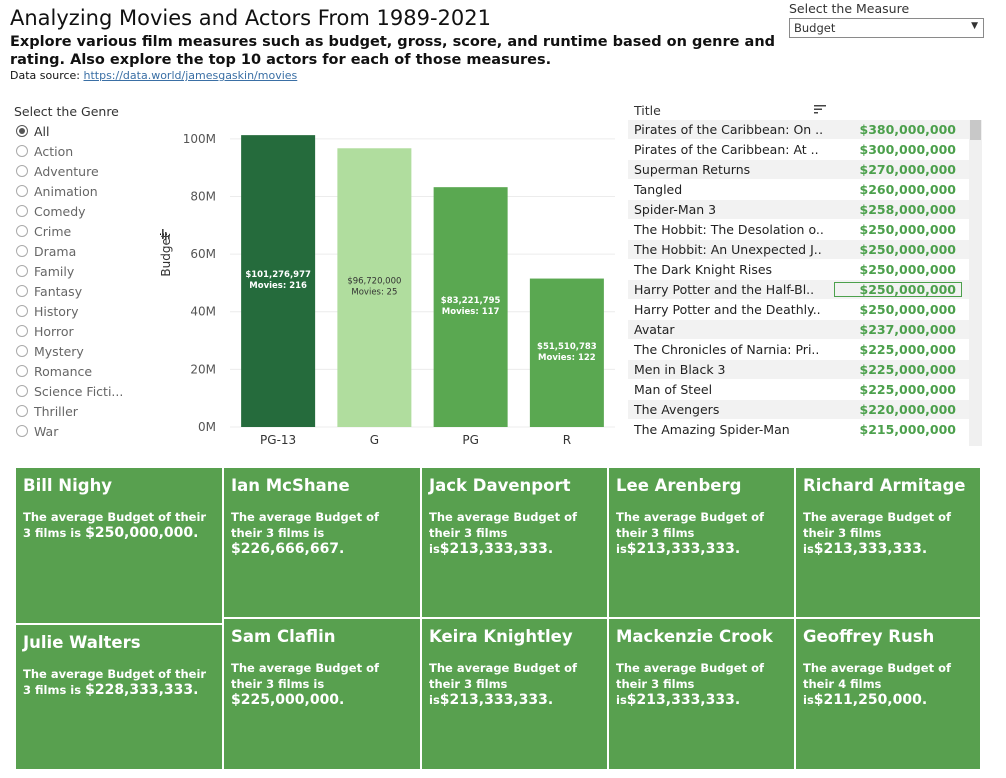 Image resolution: width=1006 pixels, height=778 pixels. I want to click on measure-dropdown: Budget ▼, so click(886, 28).